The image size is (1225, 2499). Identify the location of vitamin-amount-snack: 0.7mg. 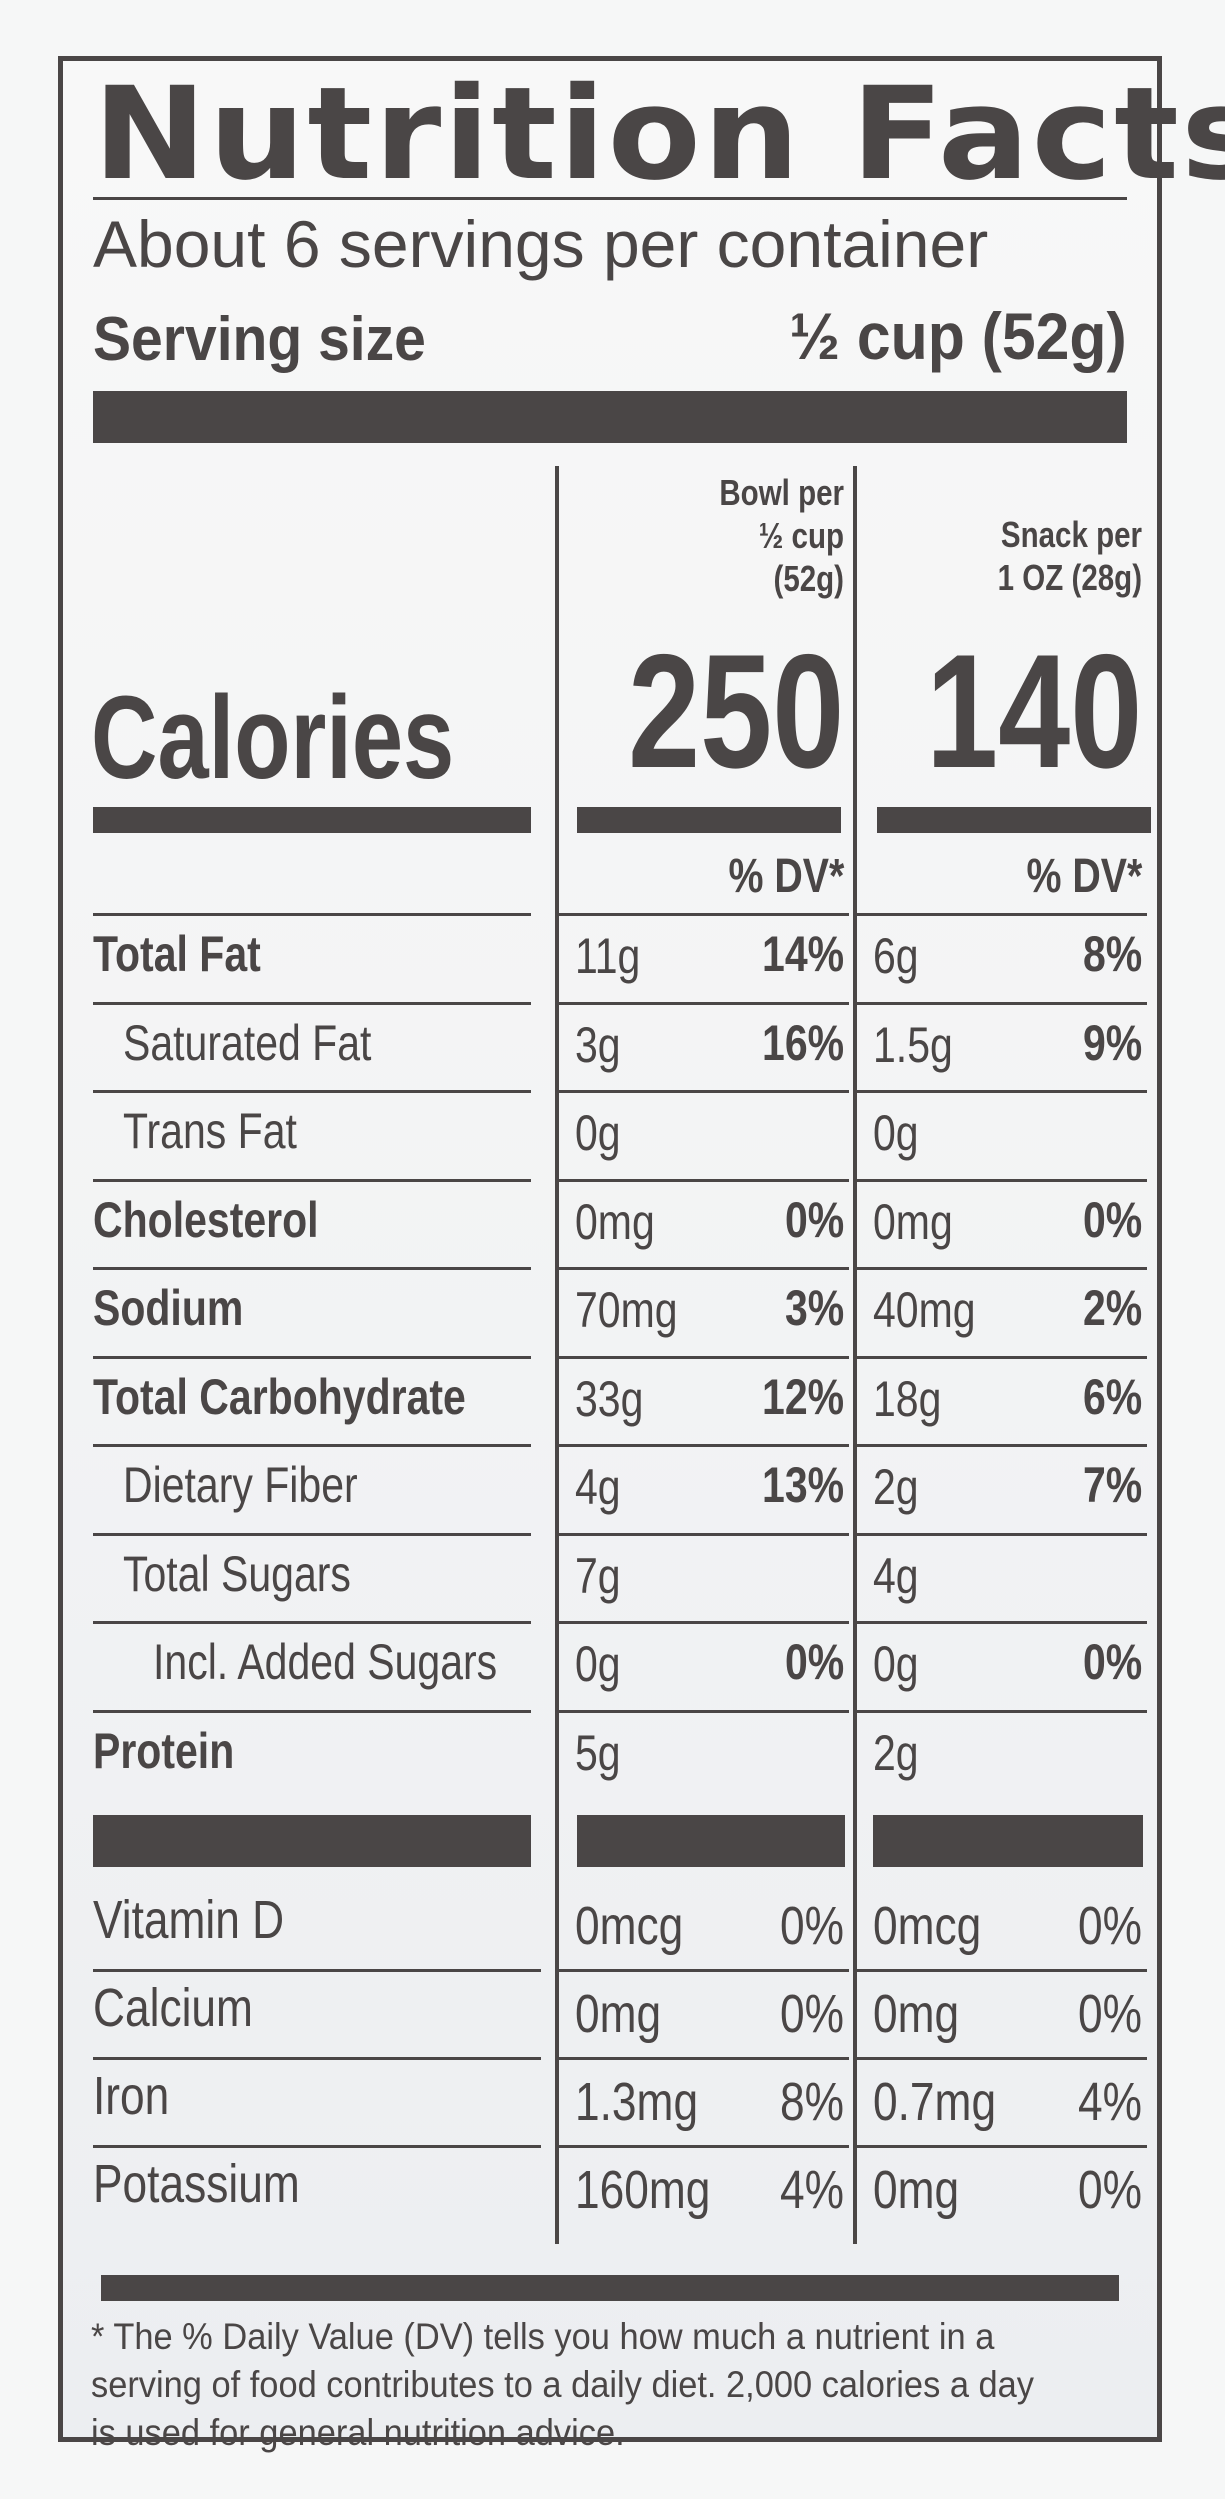
(935, 2102).